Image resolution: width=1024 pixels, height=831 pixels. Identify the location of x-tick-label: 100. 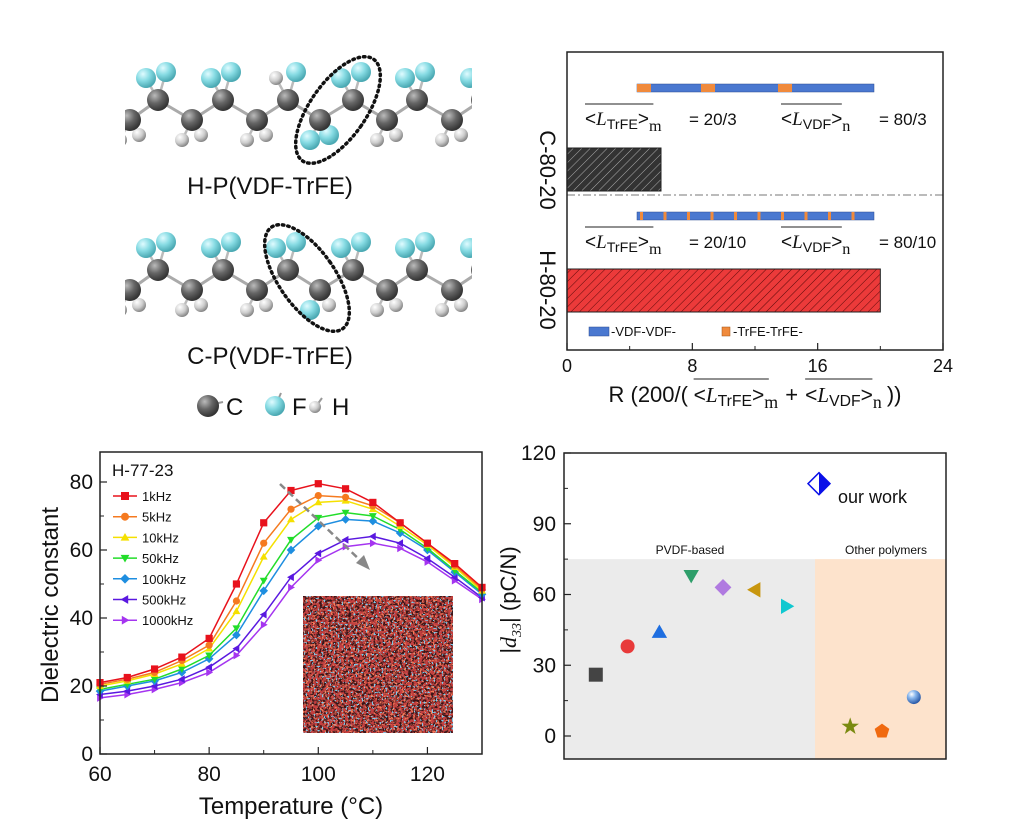
(318, 774).